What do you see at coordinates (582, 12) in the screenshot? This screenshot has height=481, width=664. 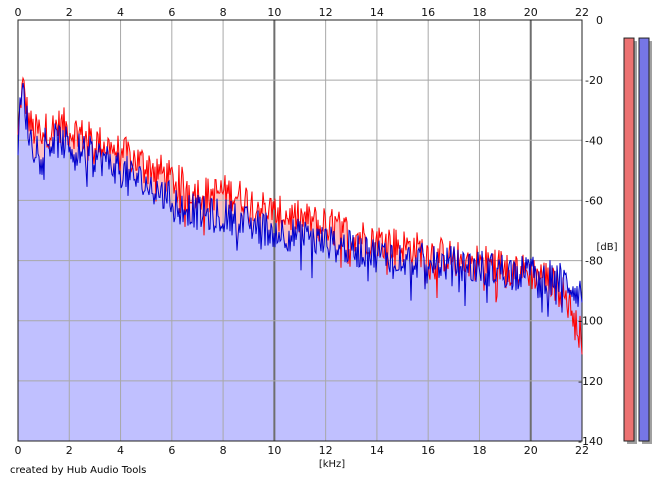 I see `x-tick-label-top: 22` at bounding box center [582, 12].